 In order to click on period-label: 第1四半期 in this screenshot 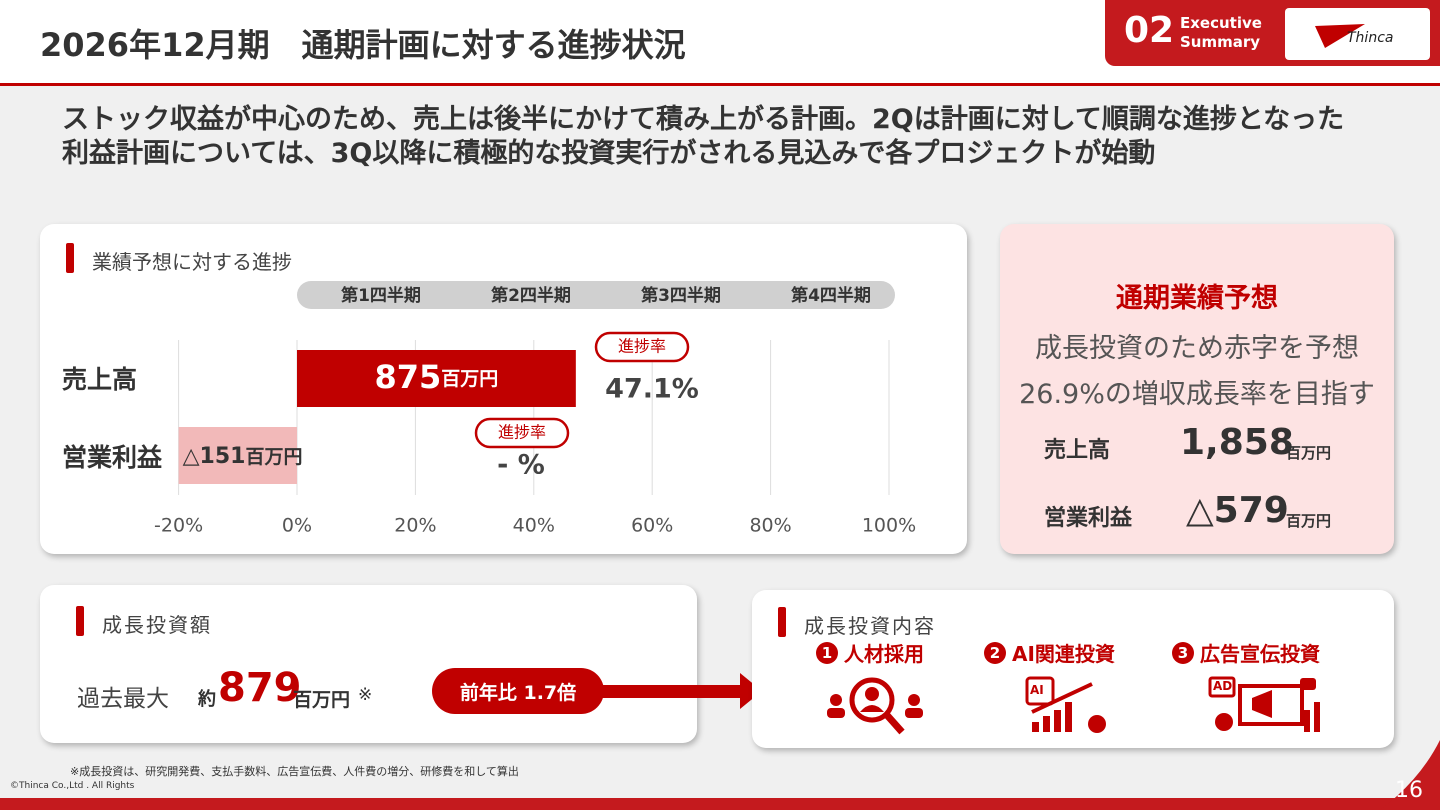, I will do `click(380, 295)`.